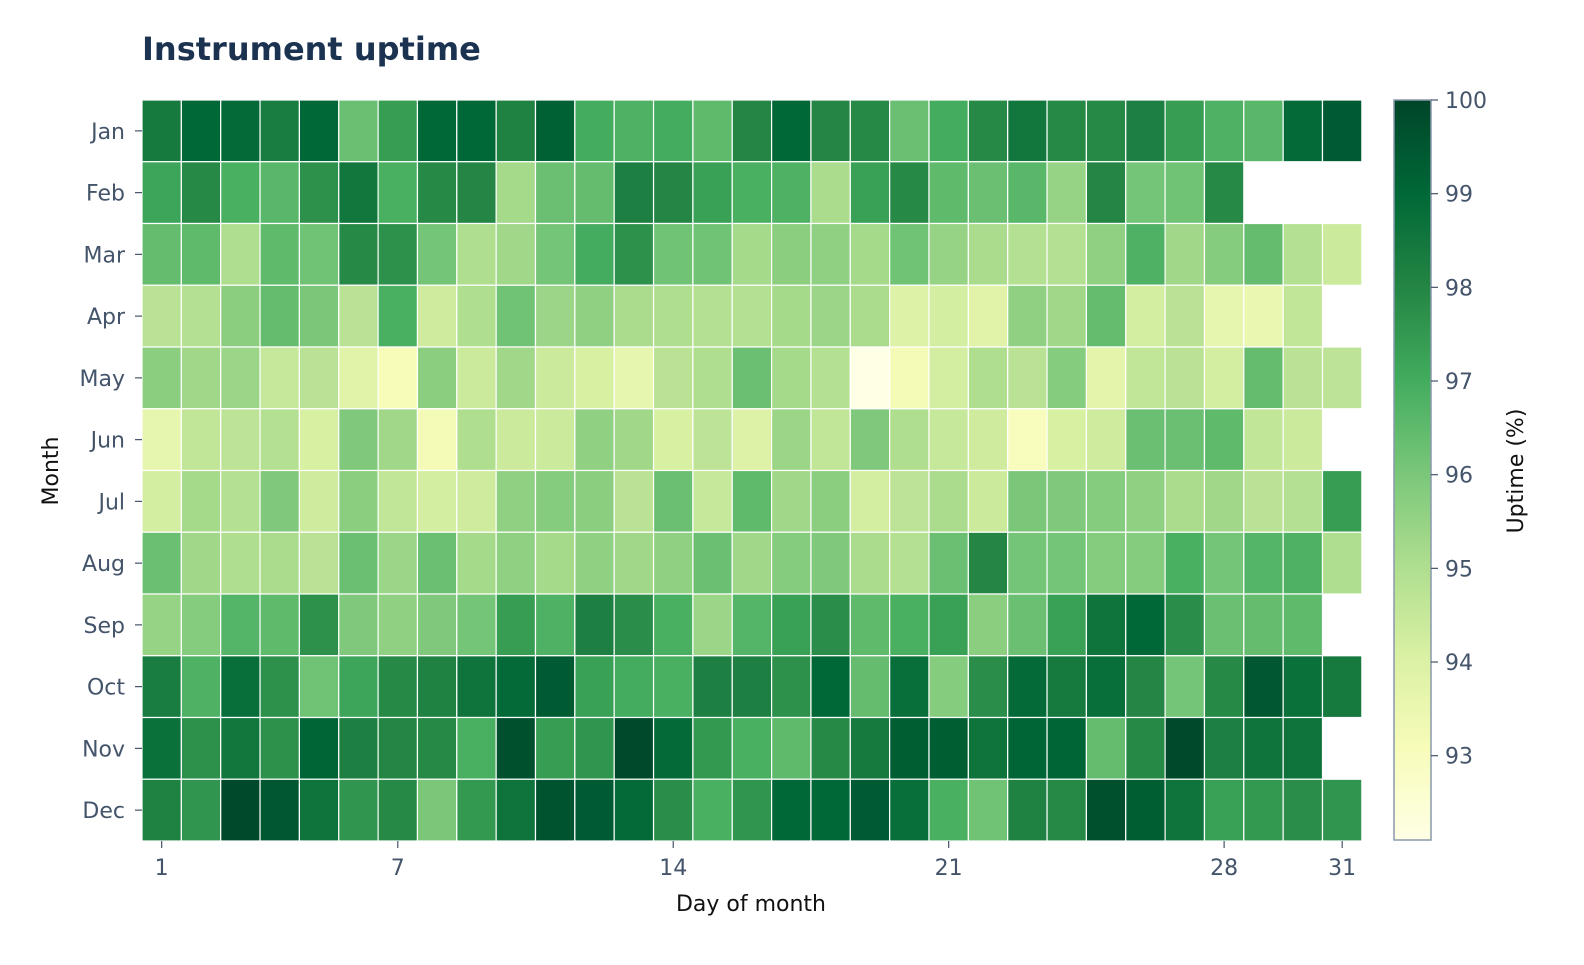  What do you see at coordinates (1516, 471) in the screenshot?
I see `colorbar-label: Uptime (%)` at bounding box center [1516, 471].